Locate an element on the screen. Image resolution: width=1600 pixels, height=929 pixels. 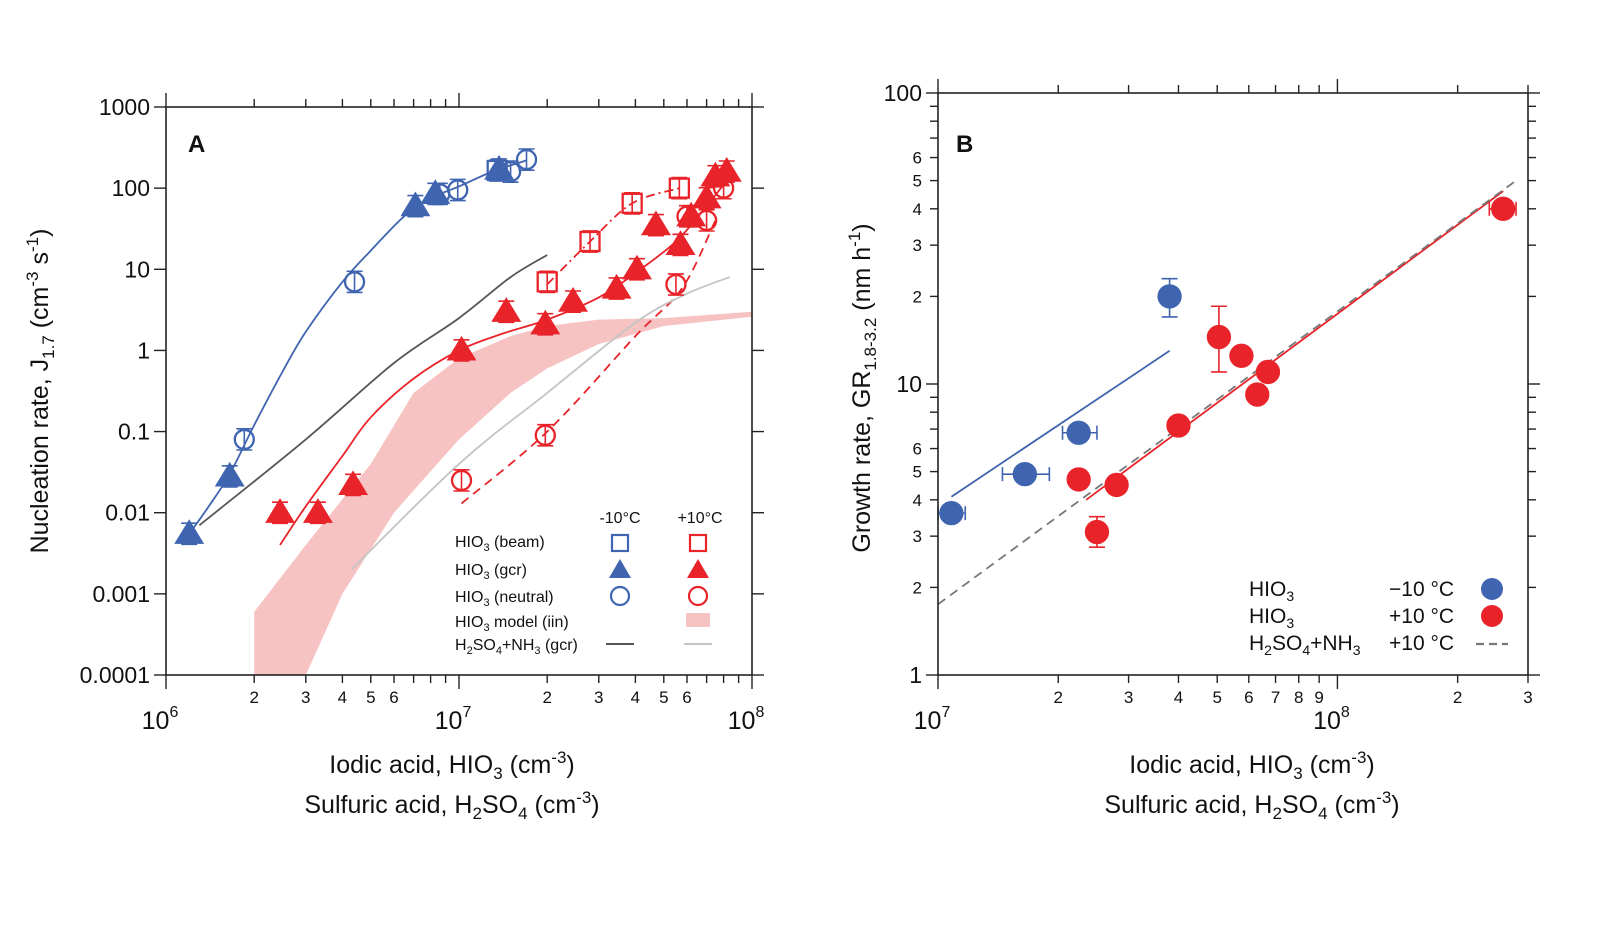
legend-a-row-gcr: HIO3 (gcr) is located at coordinates (491, 572).